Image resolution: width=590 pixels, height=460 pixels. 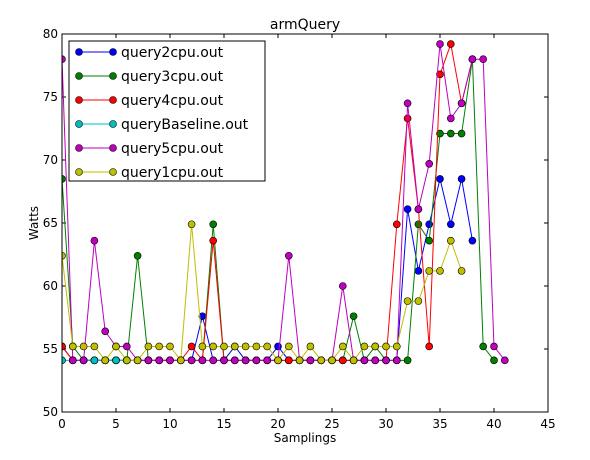 What do you see at coordinates (331, 424) in the screenshot?
I see `x-tick-label: 25` at bounding box center [331, 424].